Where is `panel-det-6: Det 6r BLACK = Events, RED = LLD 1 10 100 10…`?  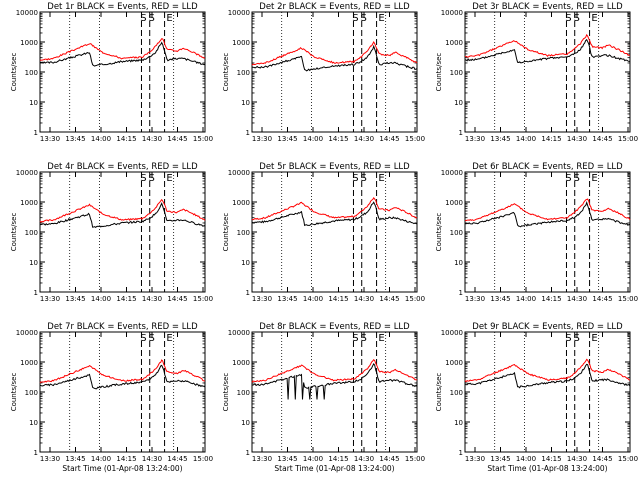
panel-det-6: Det 6r BLACK = Events, RED = LLD 1 10 100 10… is located at coordinates (536, 232).